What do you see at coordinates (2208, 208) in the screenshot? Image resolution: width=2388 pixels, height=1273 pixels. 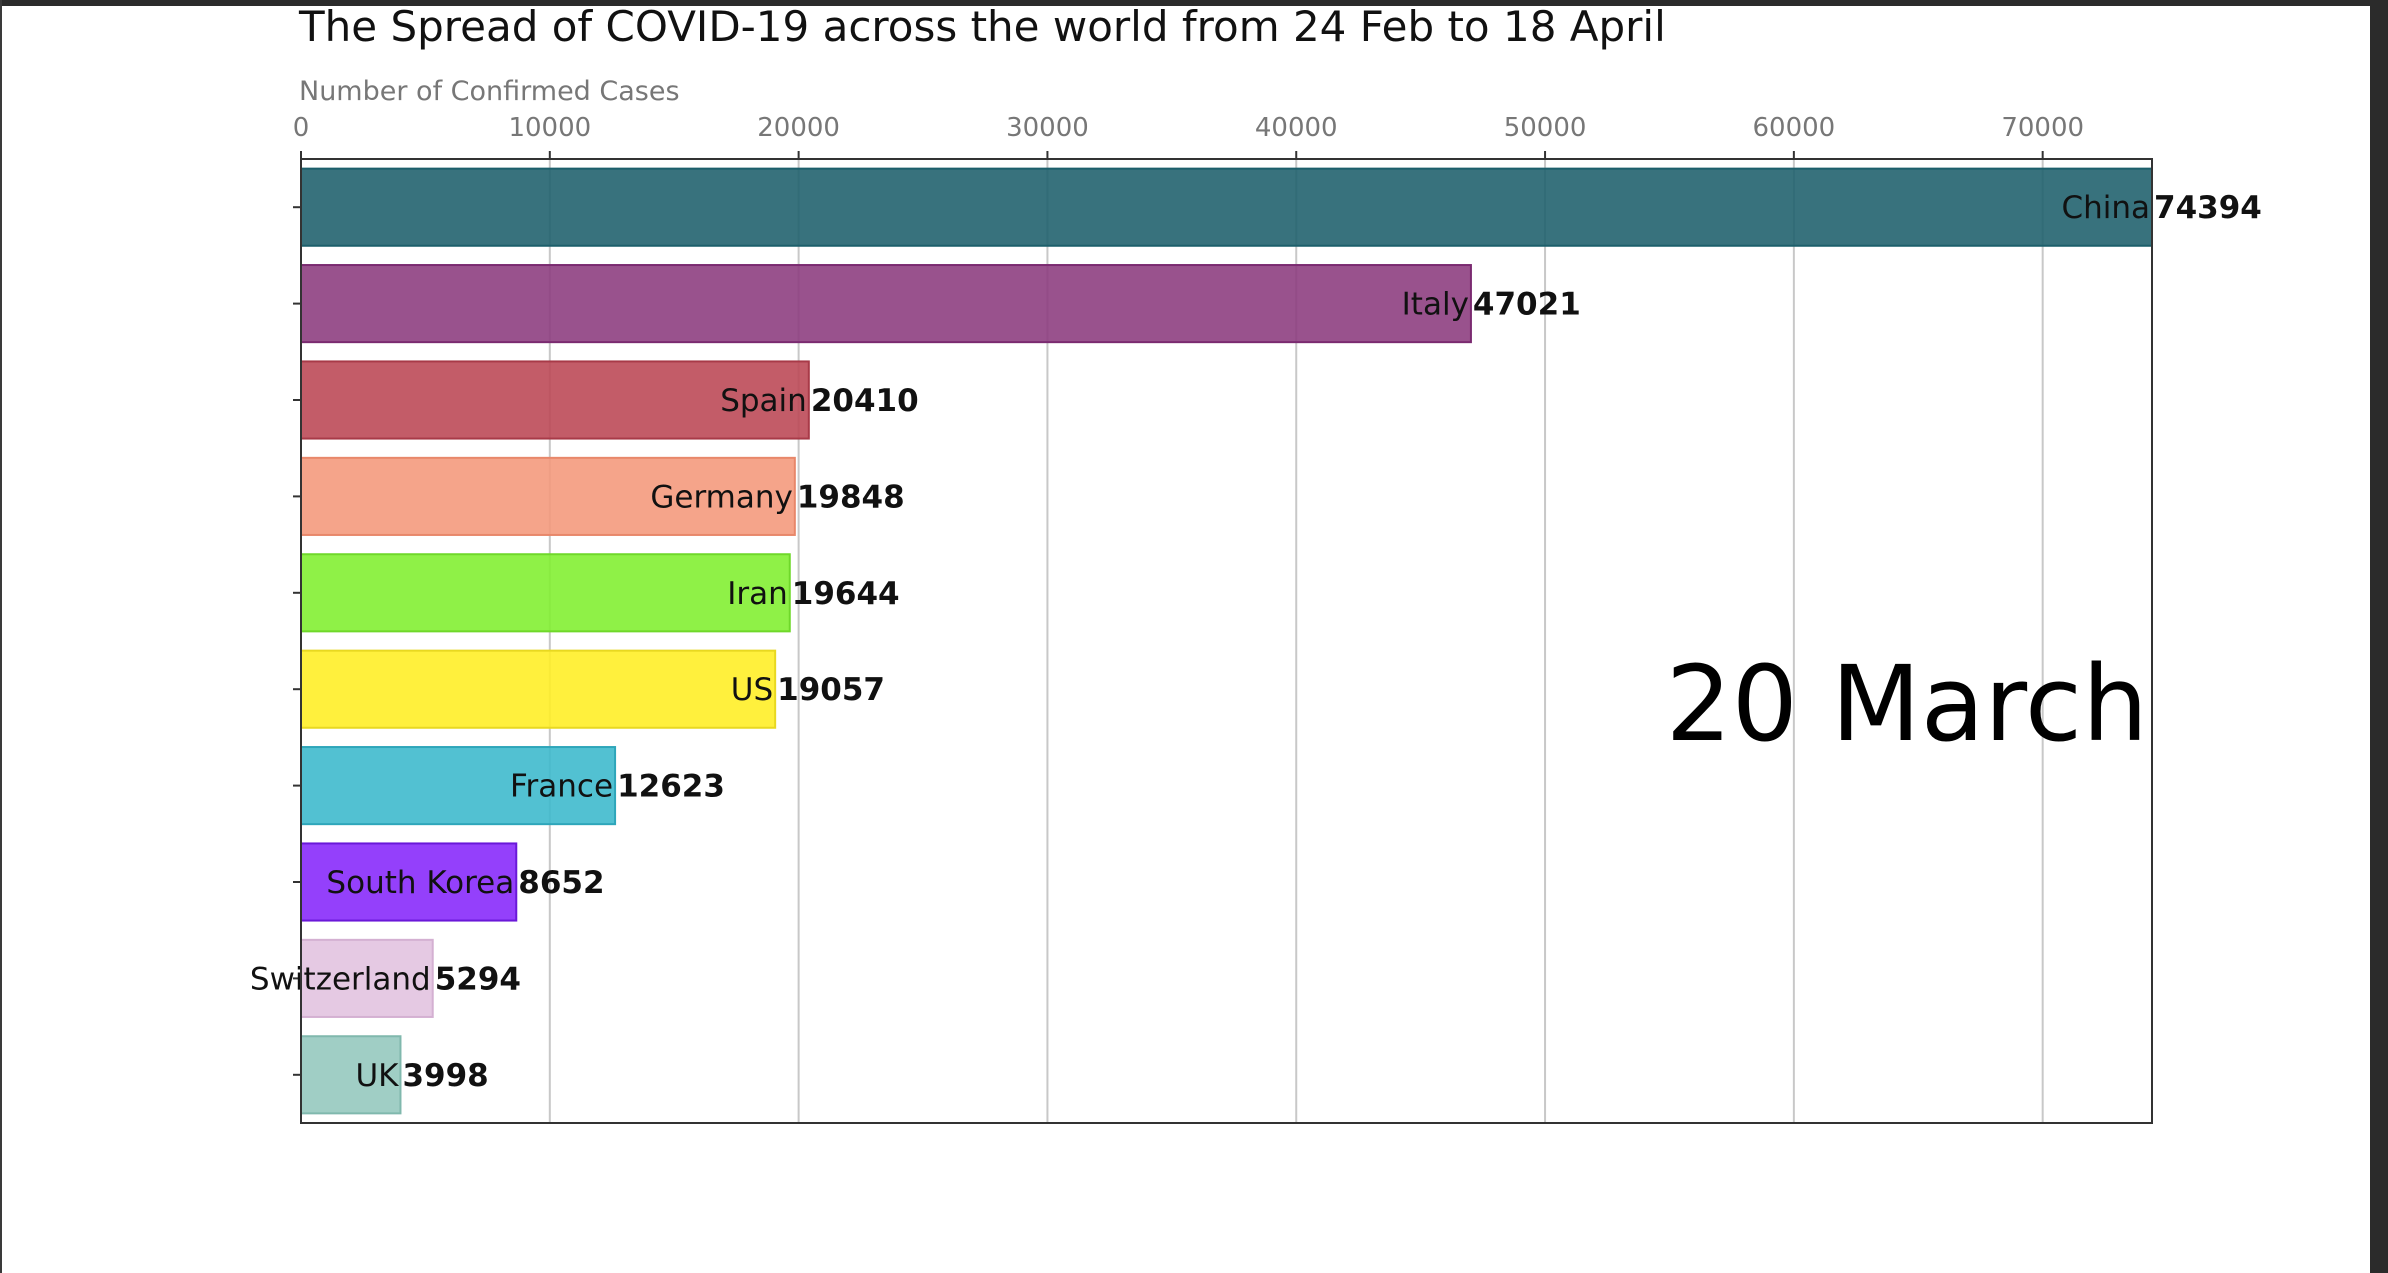 I see `bar-value-label-china: 74394` at bounding box center [2208, 208].